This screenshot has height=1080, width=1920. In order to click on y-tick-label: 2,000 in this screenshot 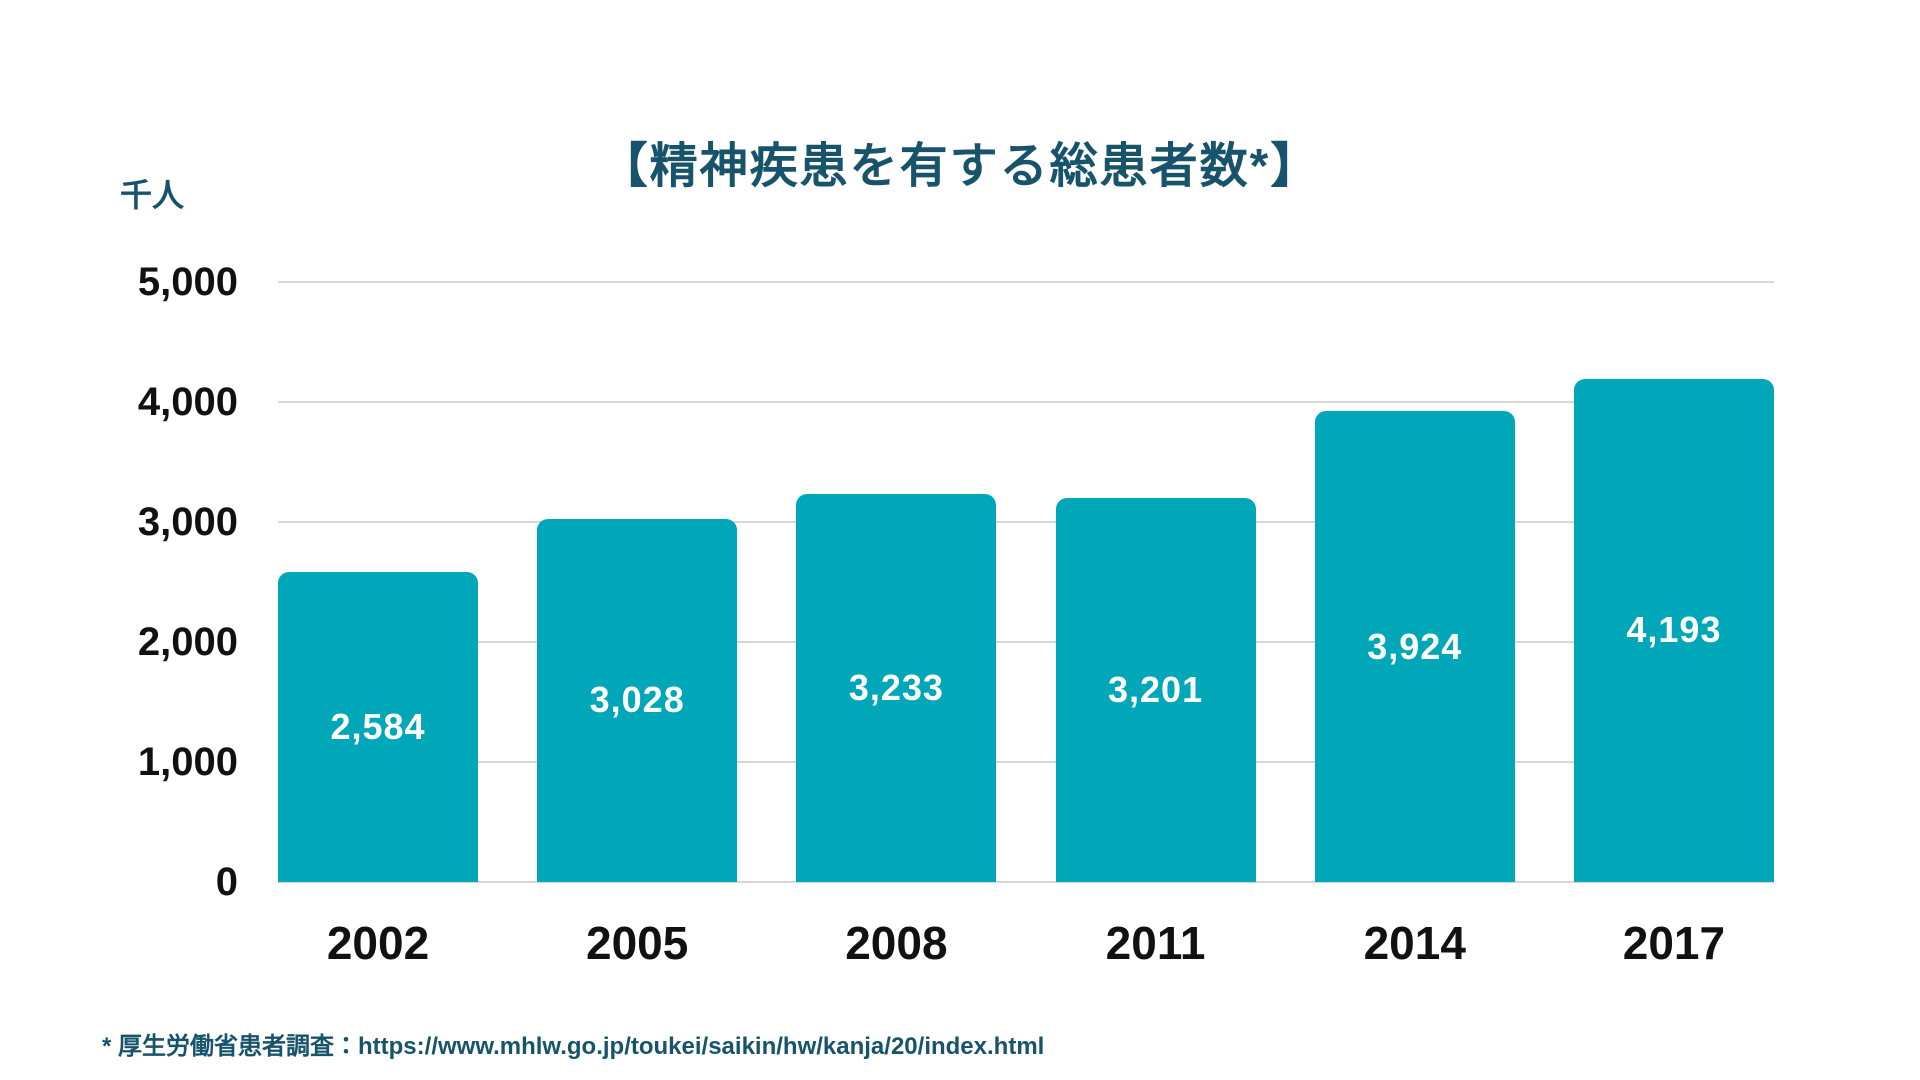, I will do `click(187, 642)`.